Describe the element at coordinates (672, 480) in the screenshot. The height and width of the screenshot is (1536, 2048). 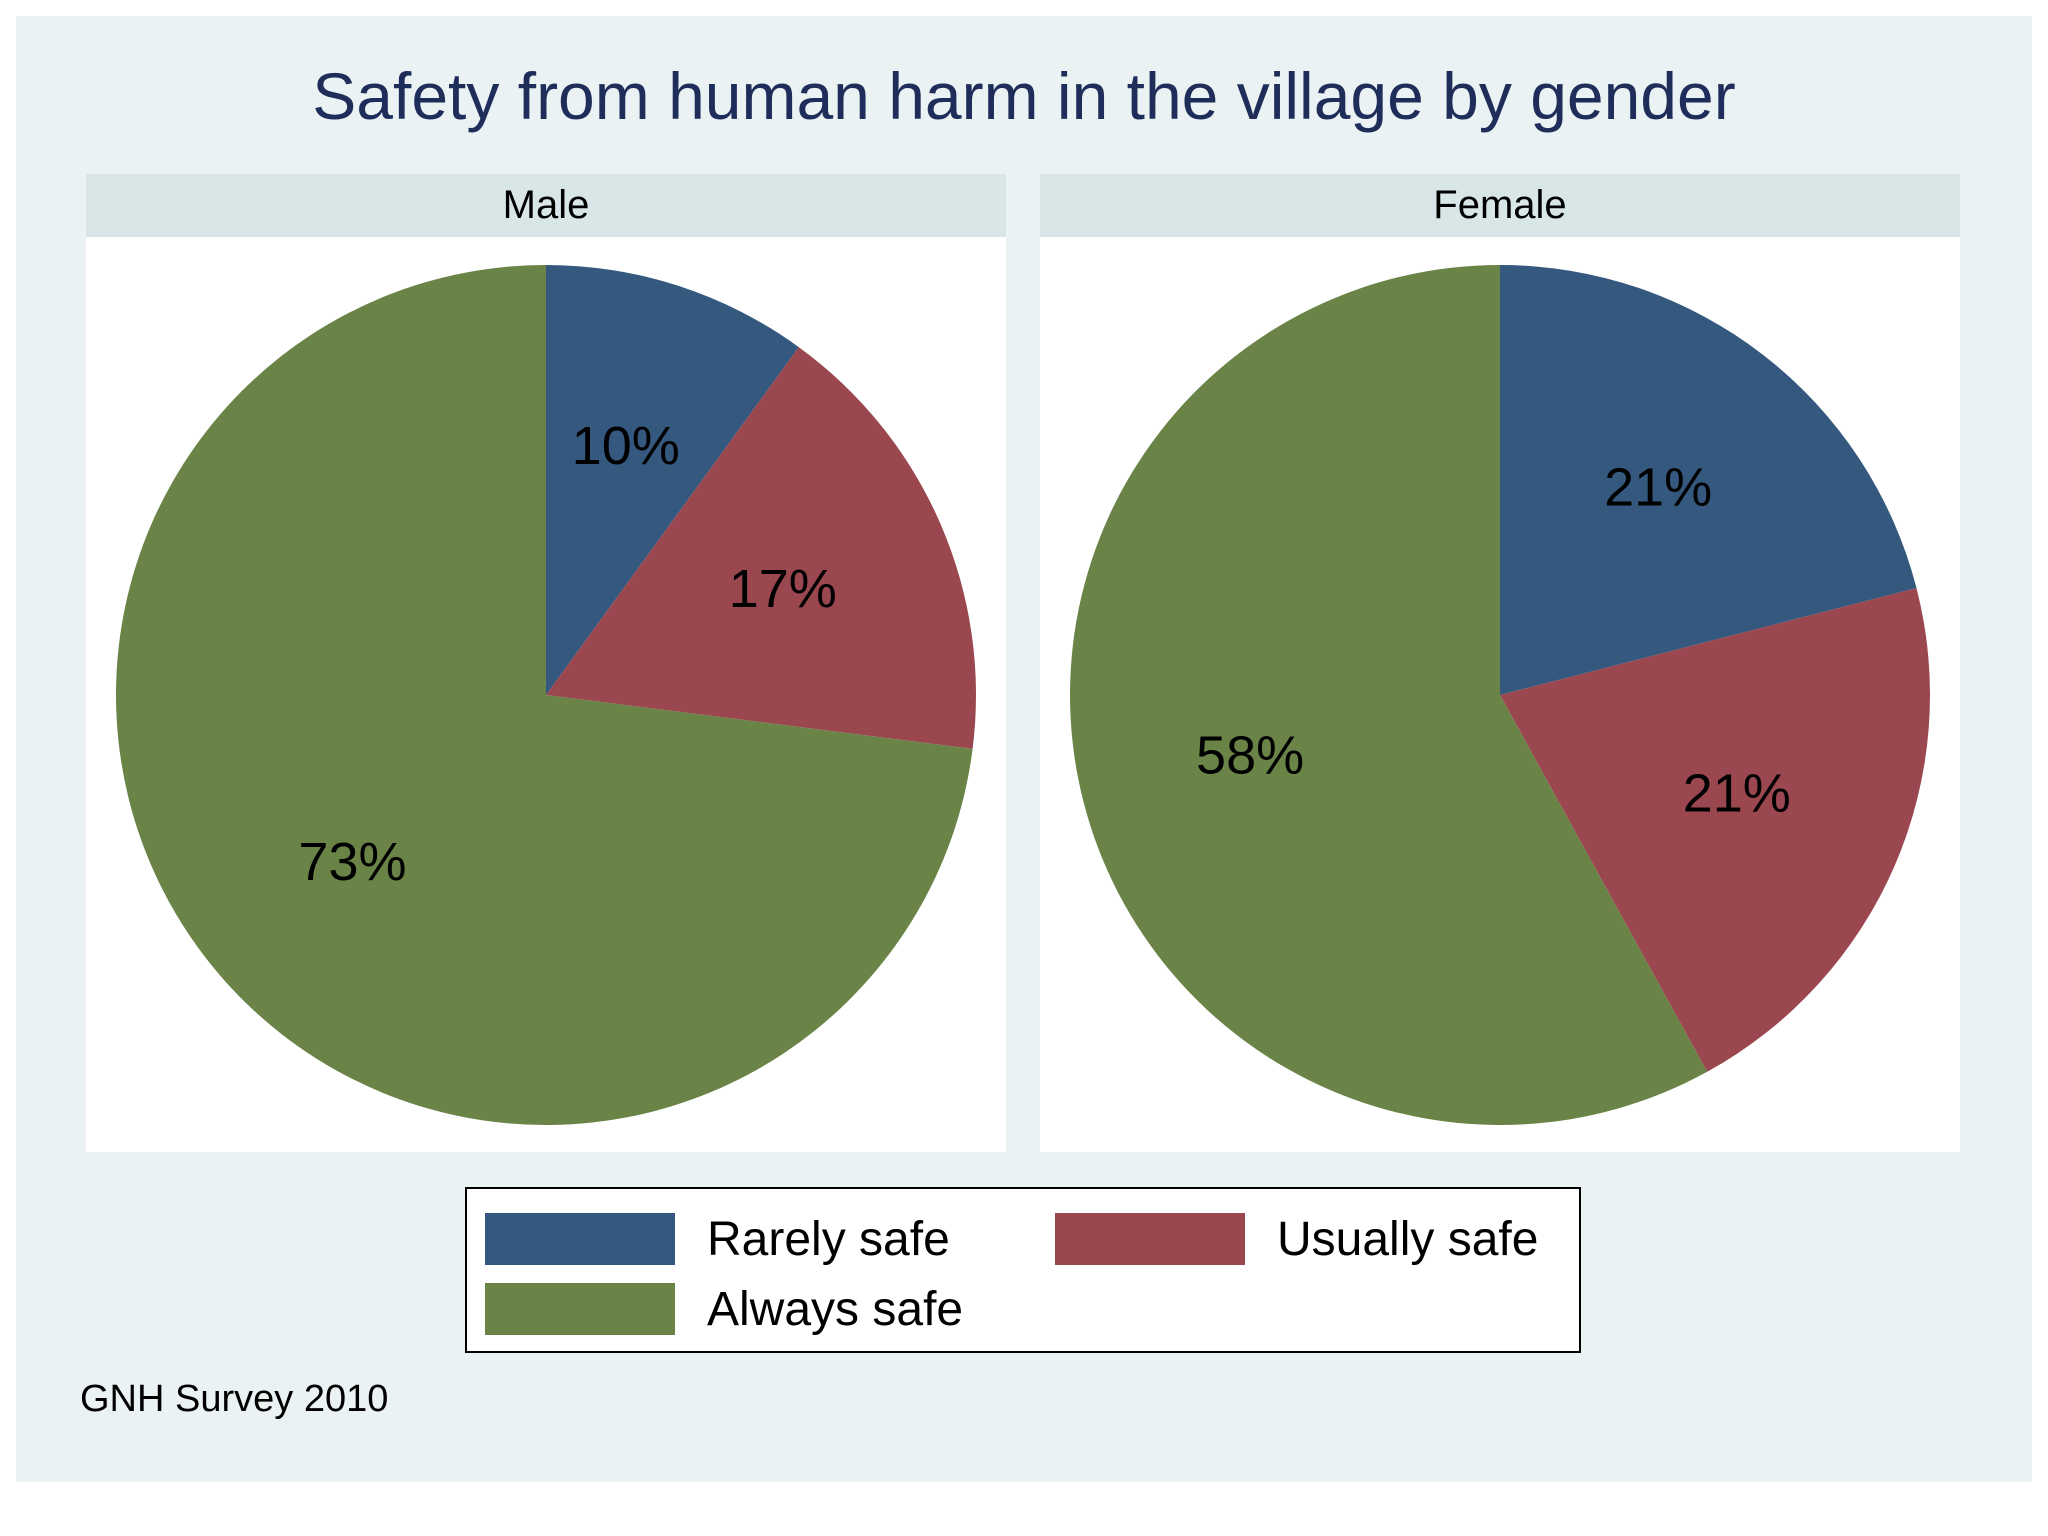
I see `pie-slice-male-rarely-safe` at that location.